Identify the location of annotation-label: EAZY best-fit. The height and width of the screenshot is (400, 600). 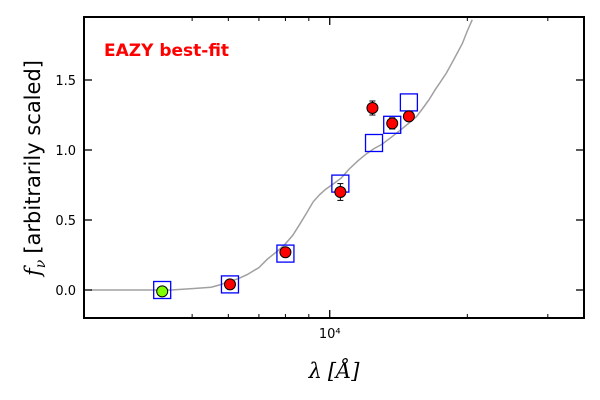
(166, 51).